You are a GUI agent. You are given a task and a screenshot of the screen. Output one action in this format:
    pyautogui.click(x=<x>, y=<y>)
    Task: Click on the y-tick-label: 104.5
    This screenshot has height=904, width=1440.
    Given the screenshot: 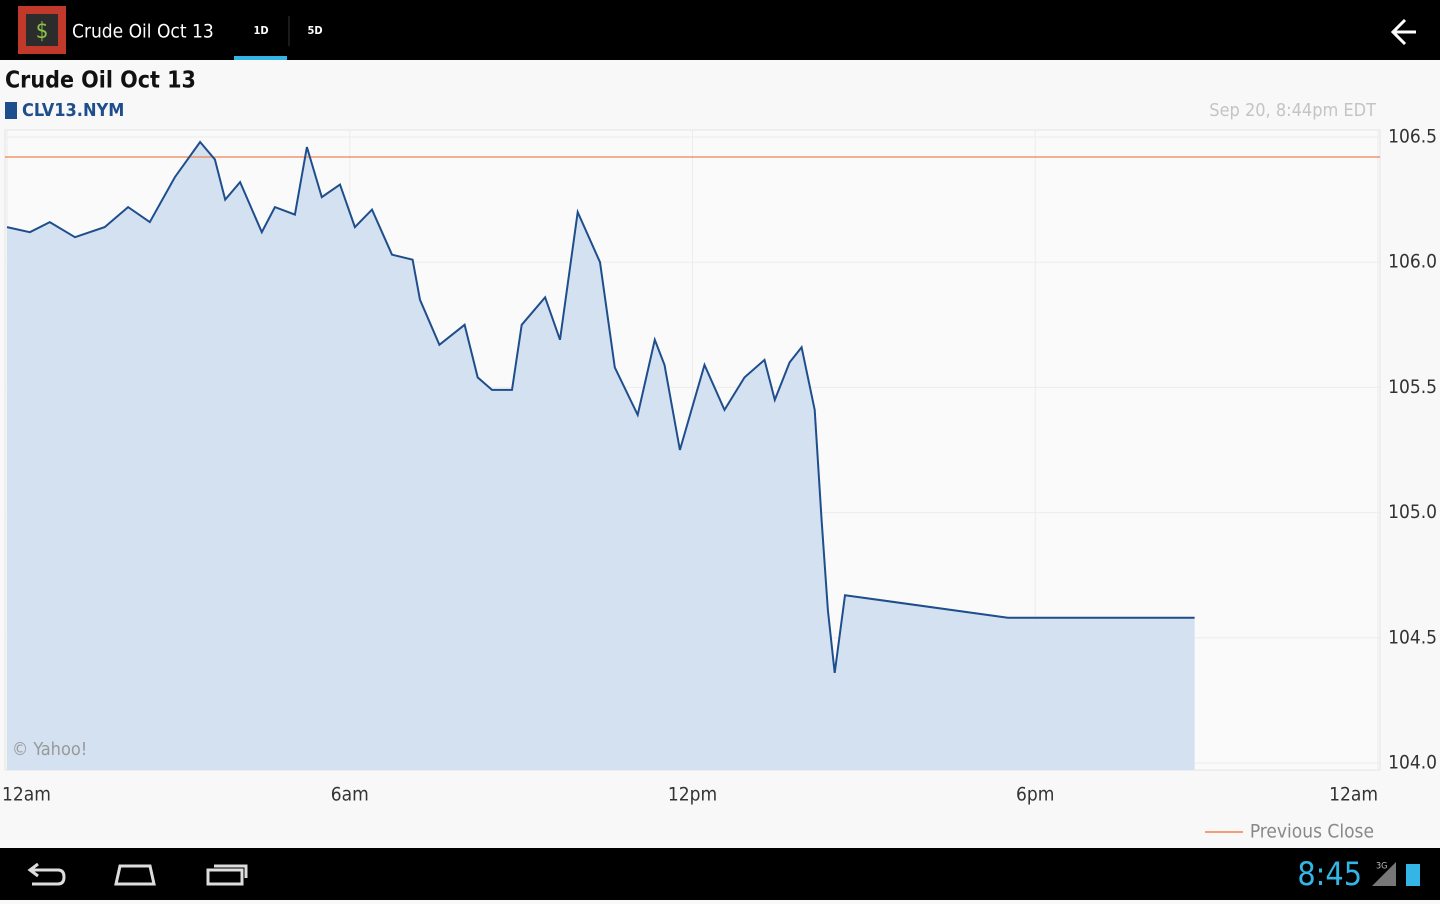 What is the action you would take?
    pyautogui.click(x=1412, y=637)
    